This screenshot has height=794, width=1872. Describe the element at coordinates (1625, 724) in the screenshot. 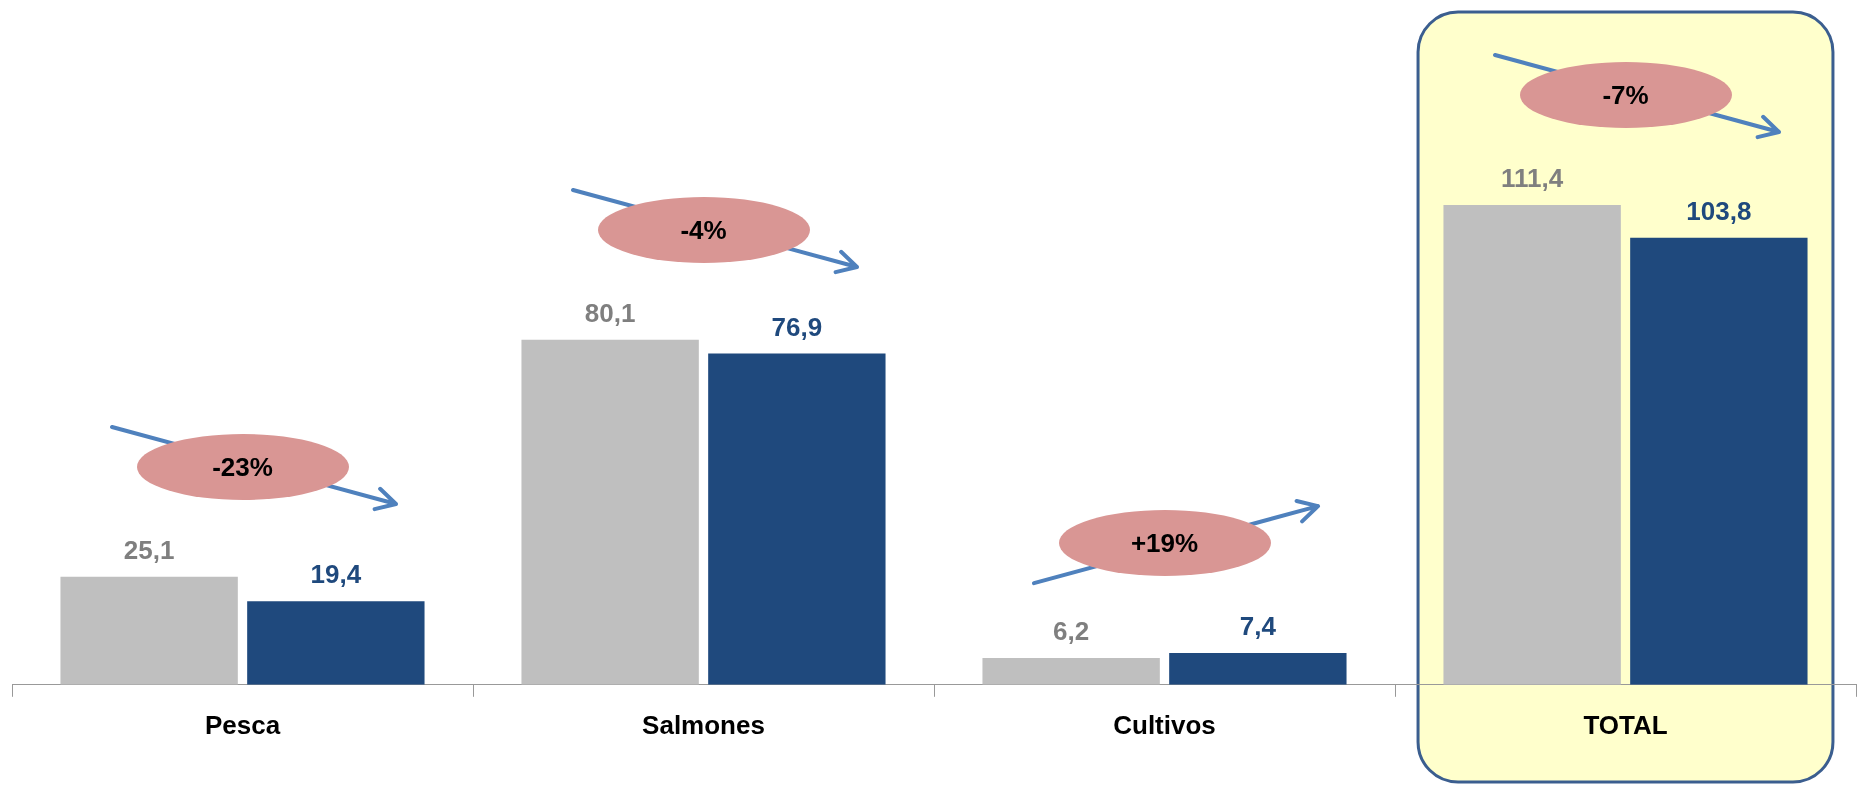

I see `x-tick-label: TOTAL` at that location.